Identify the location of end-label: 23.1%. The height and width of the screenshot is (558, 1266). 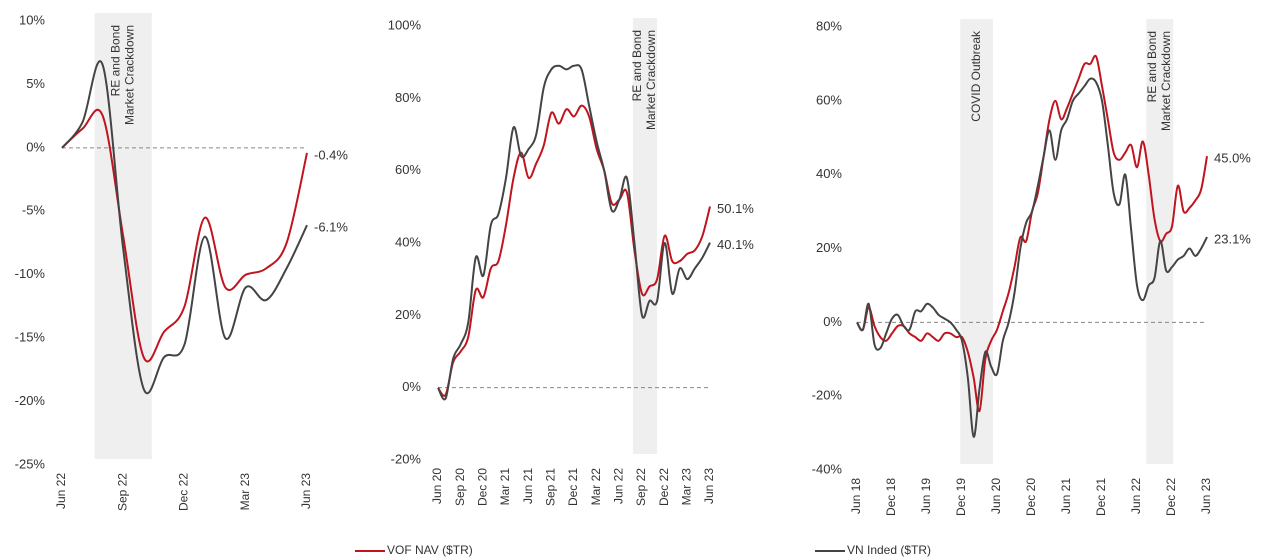
(1232, 238).